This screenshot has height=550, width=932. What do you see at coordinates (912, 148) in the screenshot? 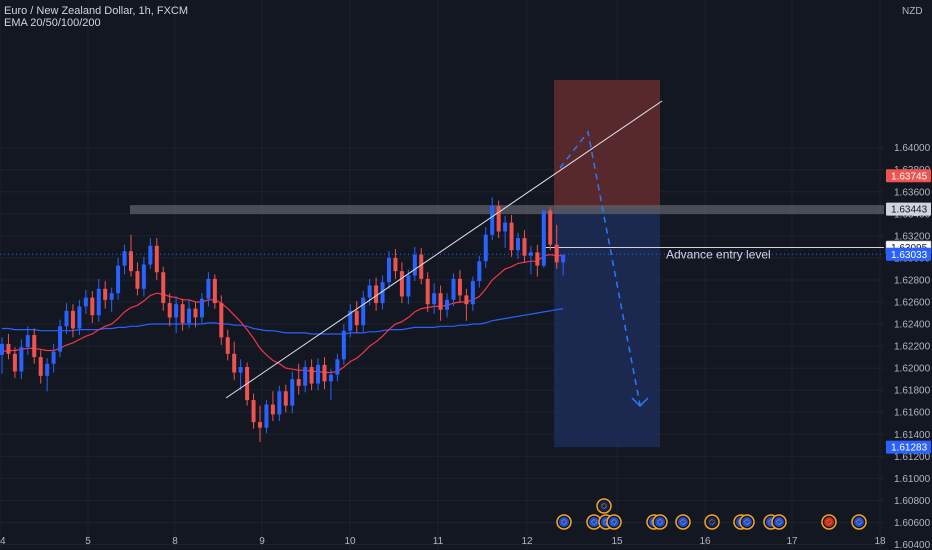
I see `price-axis-label: 1.64000` at bounding box center [912, 148].